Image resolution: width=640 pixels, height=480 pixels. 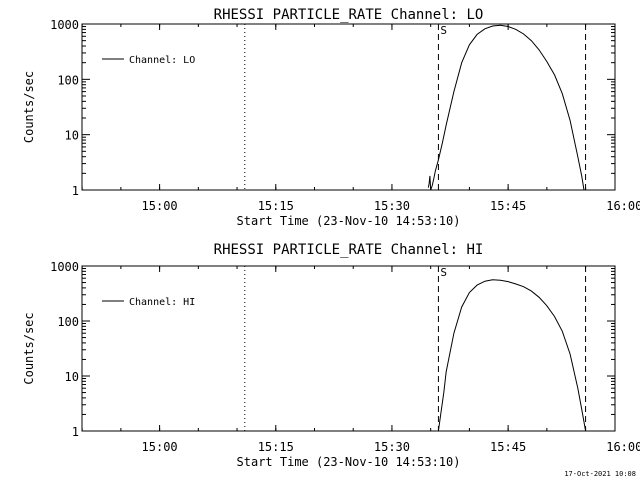 I want to click on legend-label: Channel: LO, so click(x=162, y=60).